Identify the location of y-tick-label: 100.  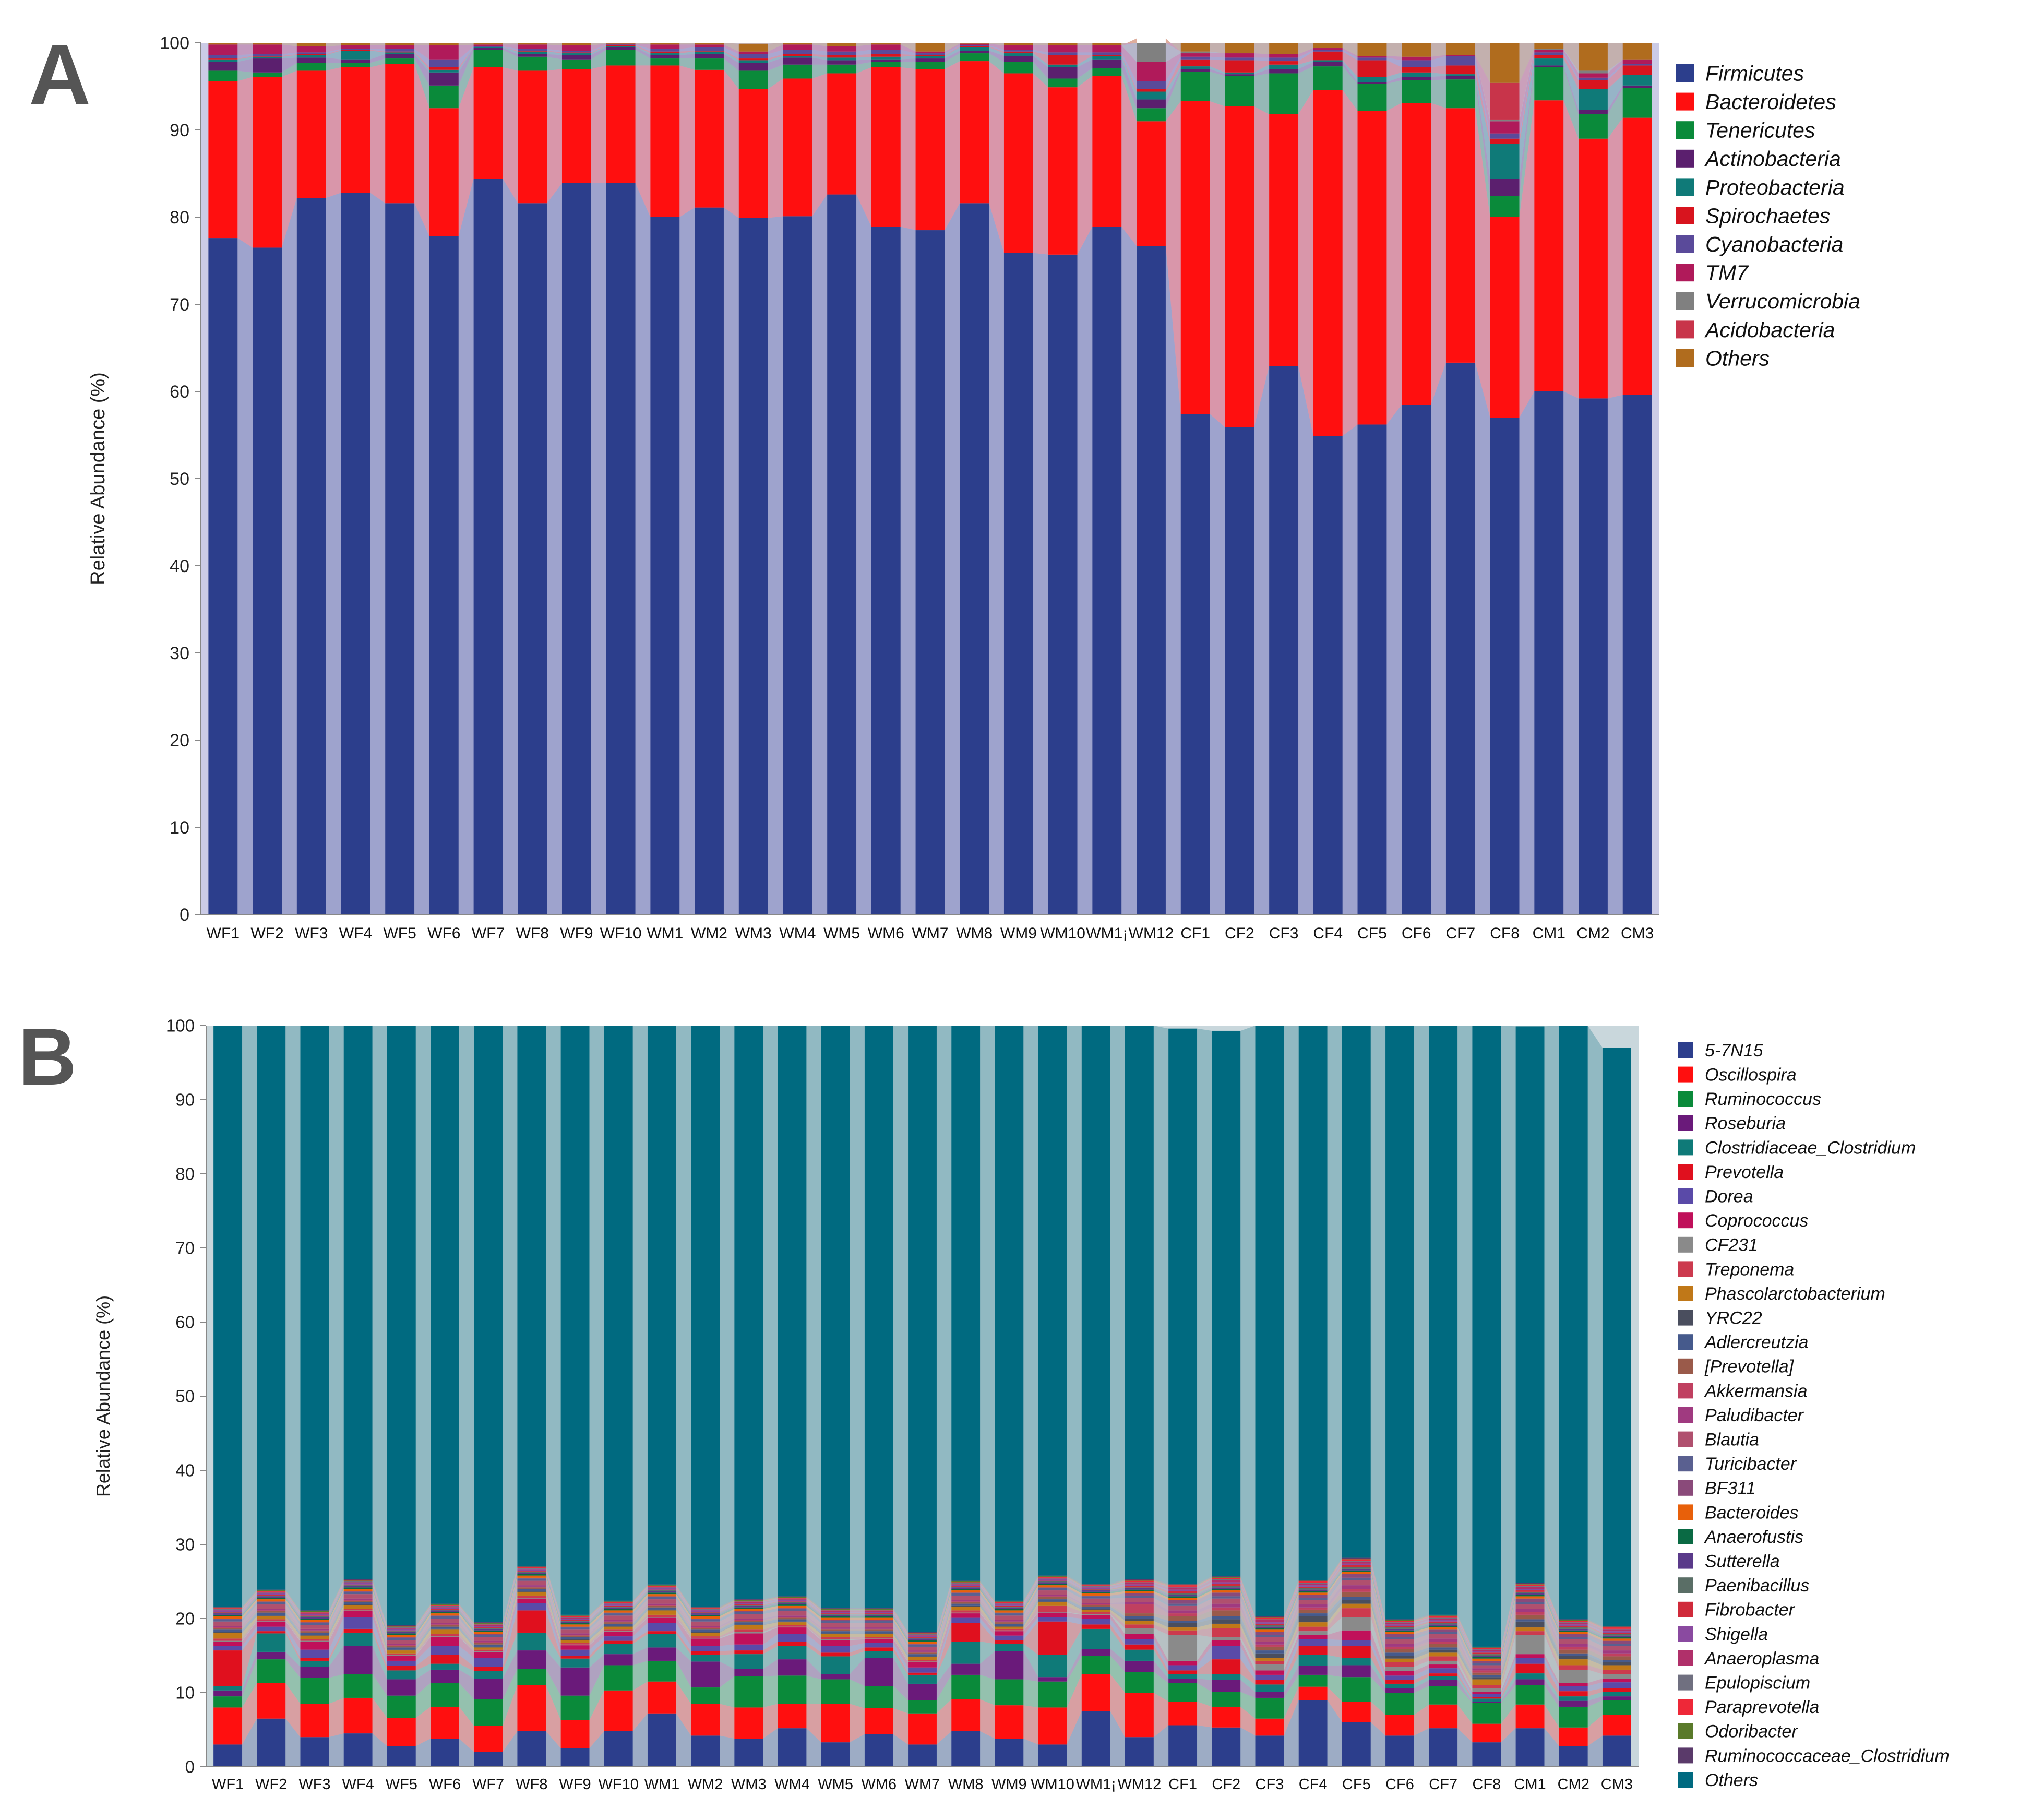
(180, 1026).